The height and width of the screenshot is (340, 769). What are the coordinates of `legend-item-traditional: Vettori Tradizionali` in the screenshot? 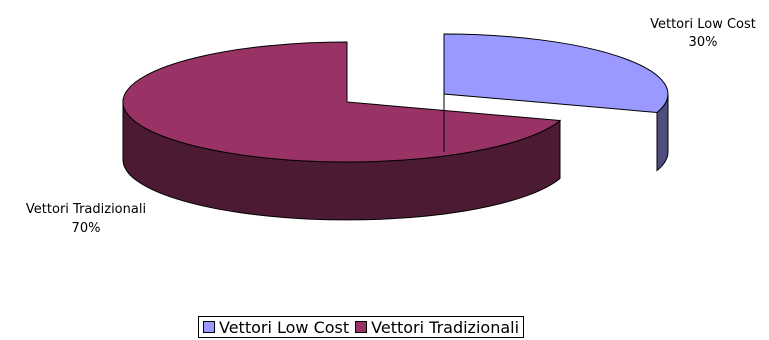 It's located at (437, 327).